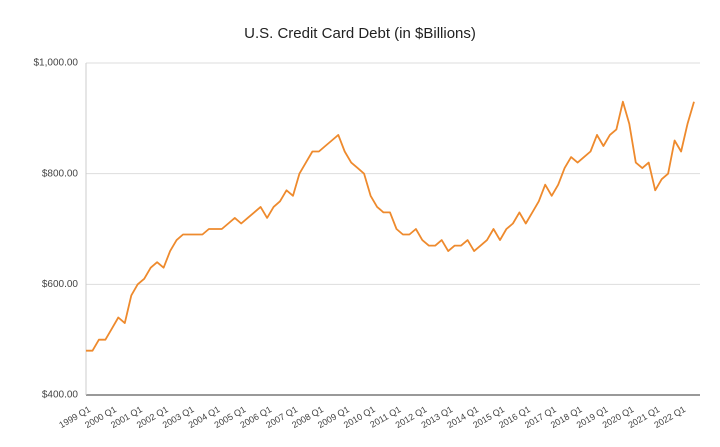 This screenshot has width=720, height=447. What do you see at coordinates (56, 63) in the screenshot?
I see `y-tick-label: $1,000.00` at bounding box center [56, 63].